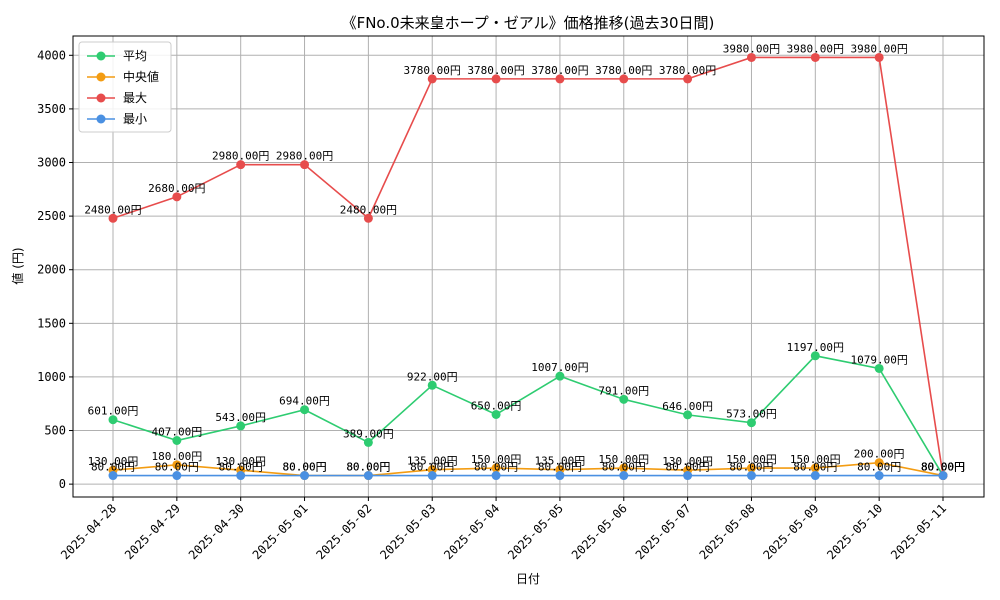 This screenshot has height=600, width=1000. I want to click on x-tick-label: 2025-04-28, so click(88, 531).